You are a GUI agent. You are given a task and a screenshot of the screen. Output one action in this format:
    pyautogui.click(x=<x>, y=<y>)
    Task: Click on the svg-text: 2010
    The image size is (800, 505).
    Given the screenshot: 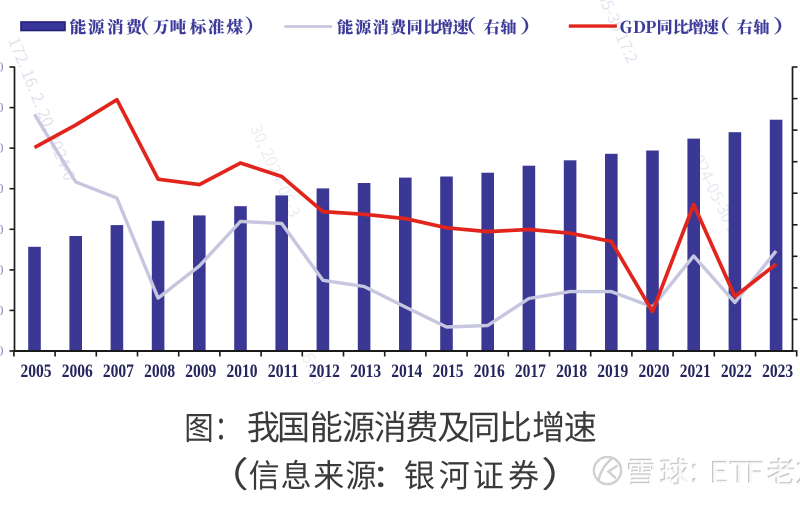 What is the action you would take?
    pyautogui.click(x=242, y=372)
    